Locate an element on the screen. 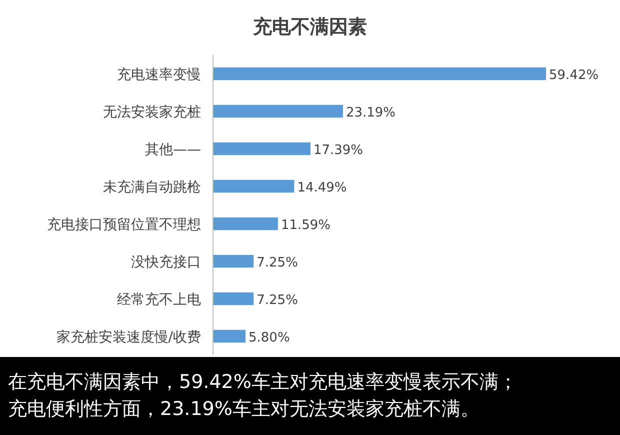 The height and width of the screenshot is (435, 620). y-tick-label: 没快充接口 is located at coordinates (166, 262).